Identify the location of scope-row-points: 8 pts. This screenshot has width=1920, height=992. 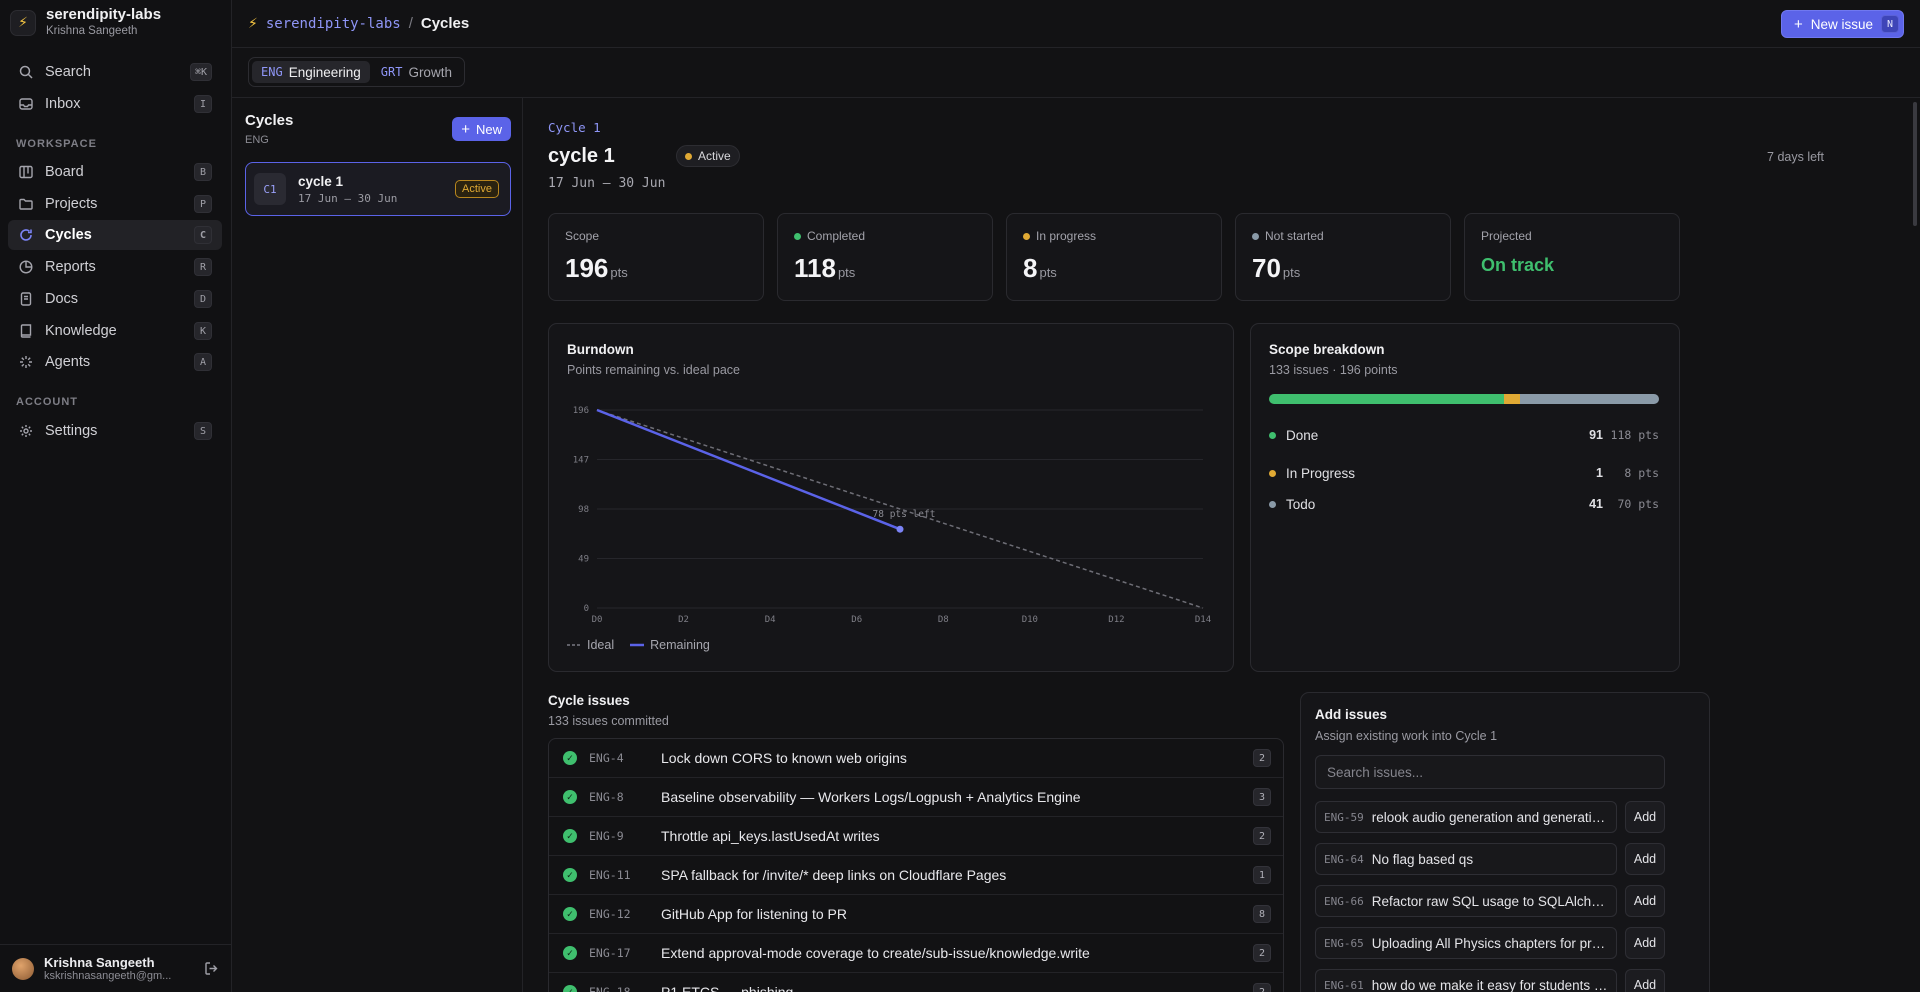
(1641, 473).